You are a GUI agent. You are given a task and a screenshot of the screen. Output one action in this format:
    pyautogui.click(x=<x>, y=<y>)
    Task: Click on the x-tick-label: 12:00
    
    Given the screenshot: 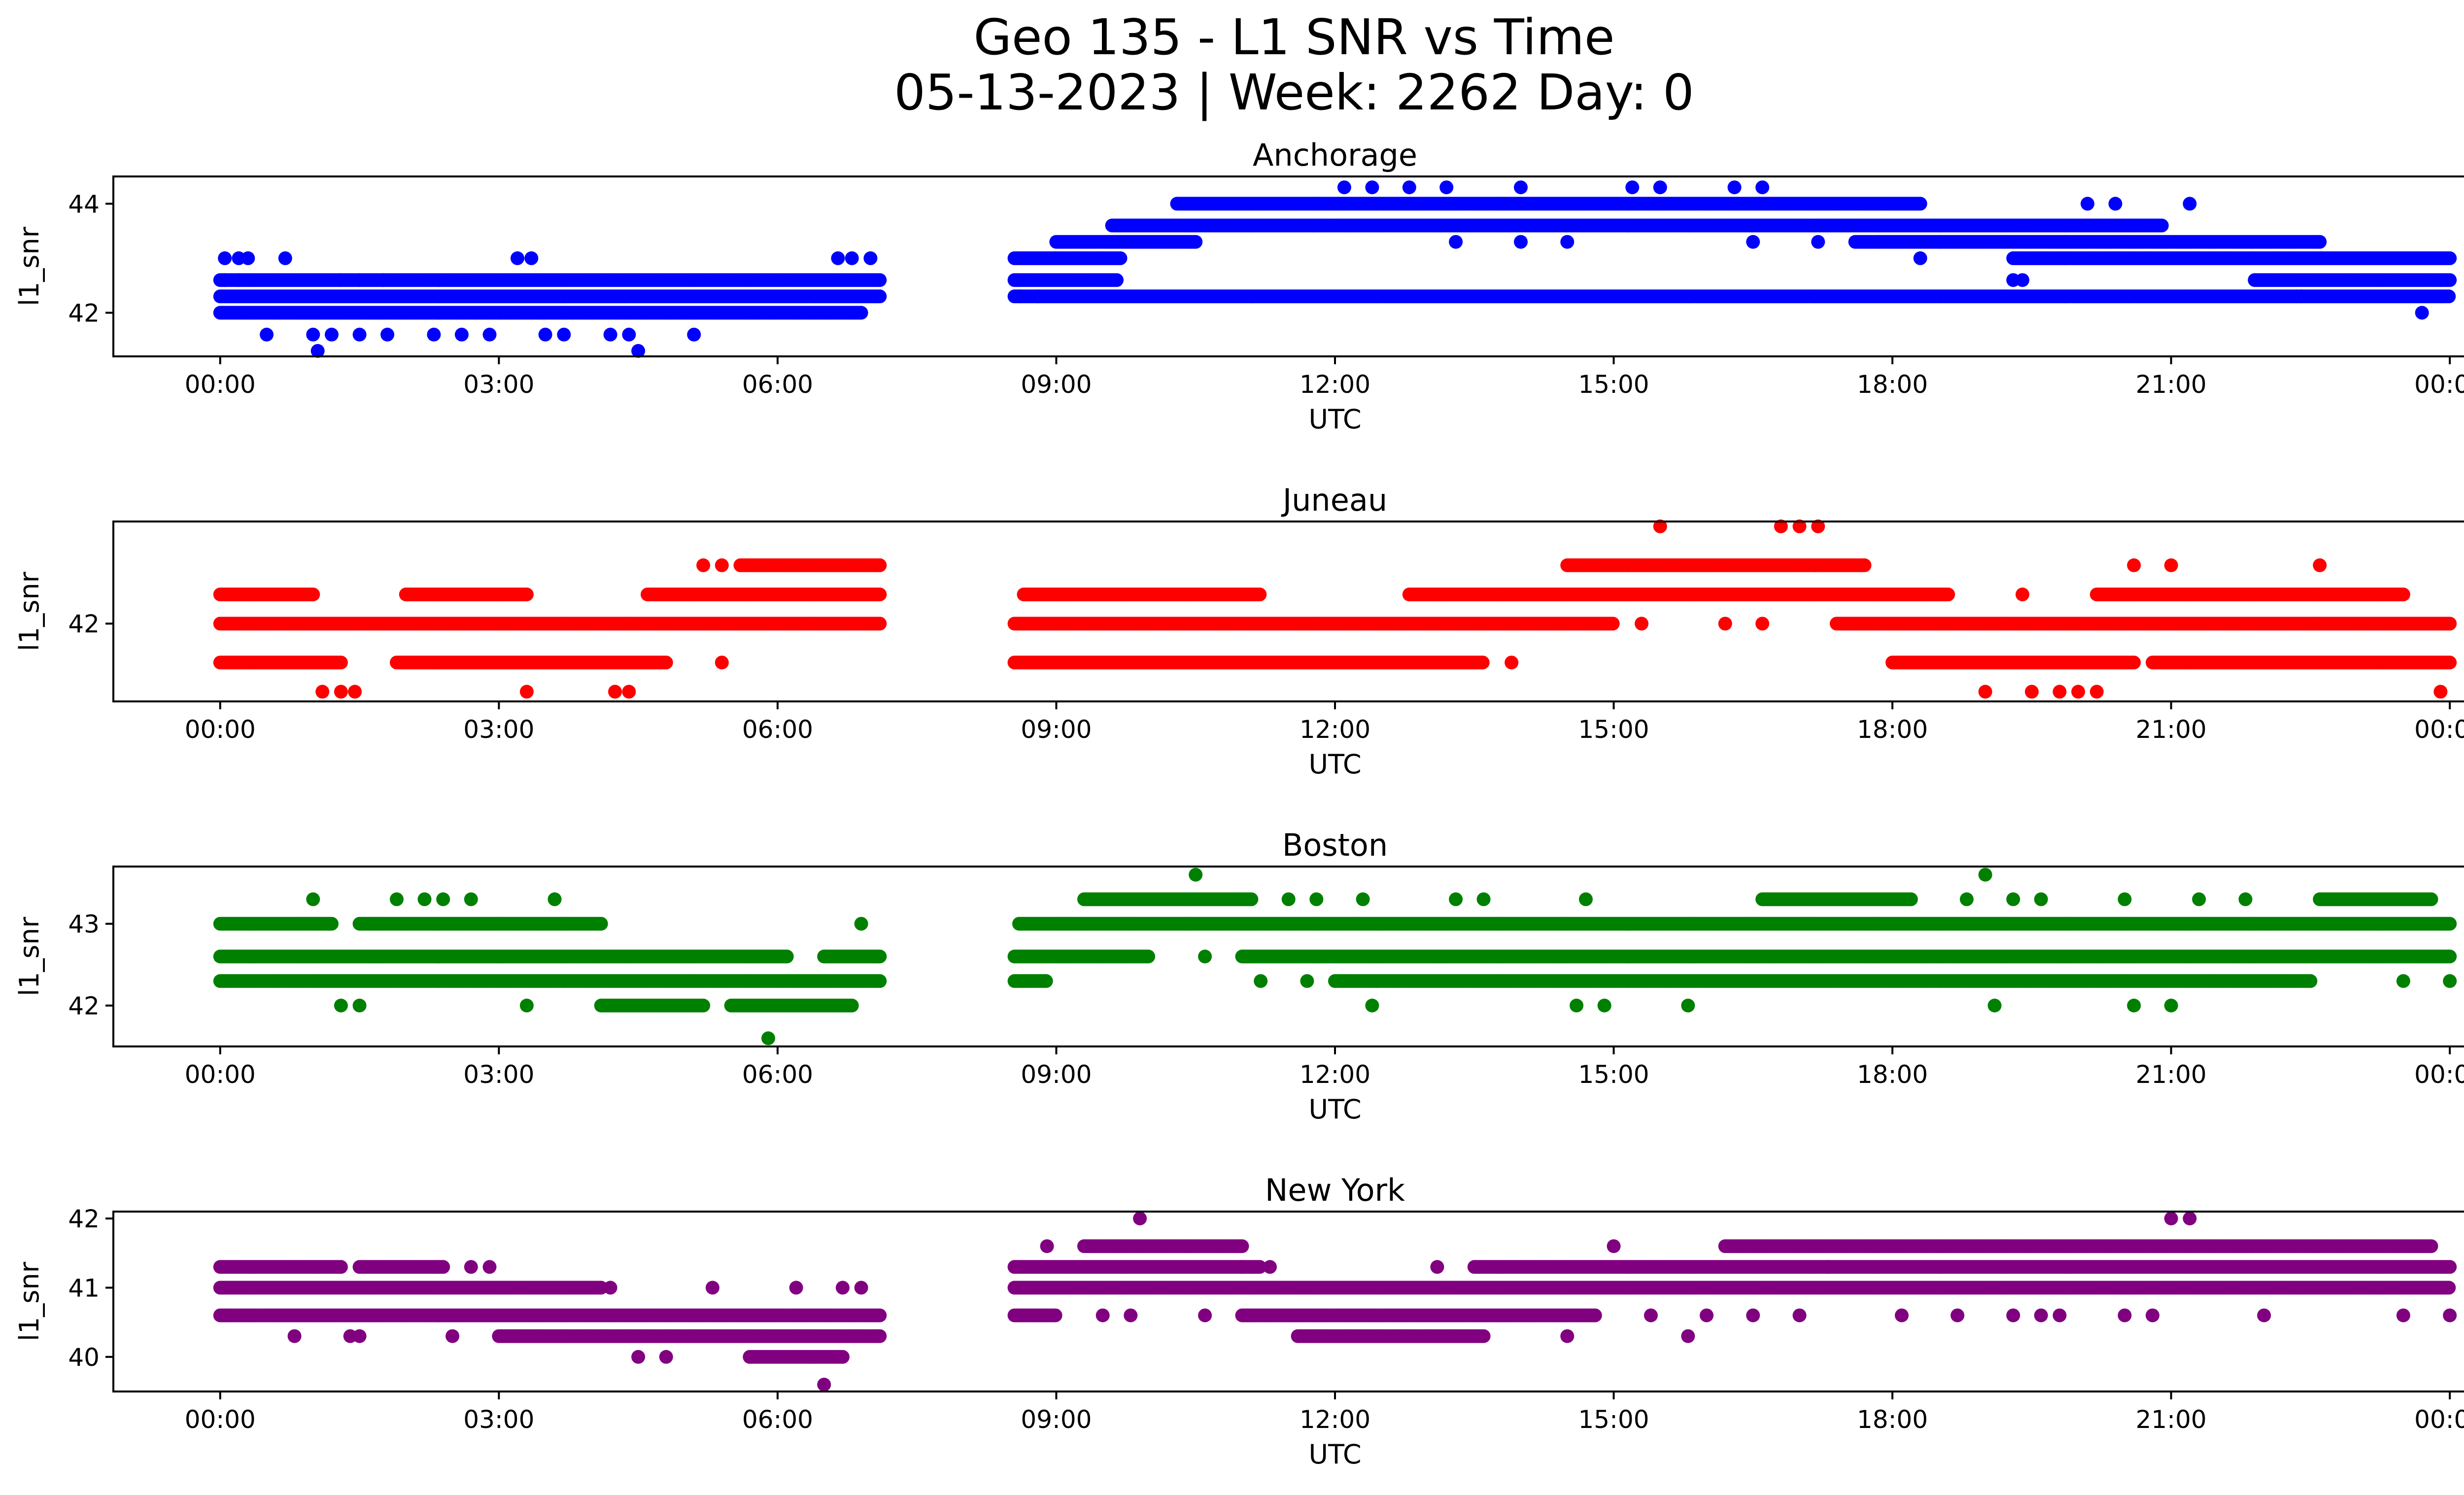 What is the action you would take?
    pyautogui.click(x=1335, y=384)
    